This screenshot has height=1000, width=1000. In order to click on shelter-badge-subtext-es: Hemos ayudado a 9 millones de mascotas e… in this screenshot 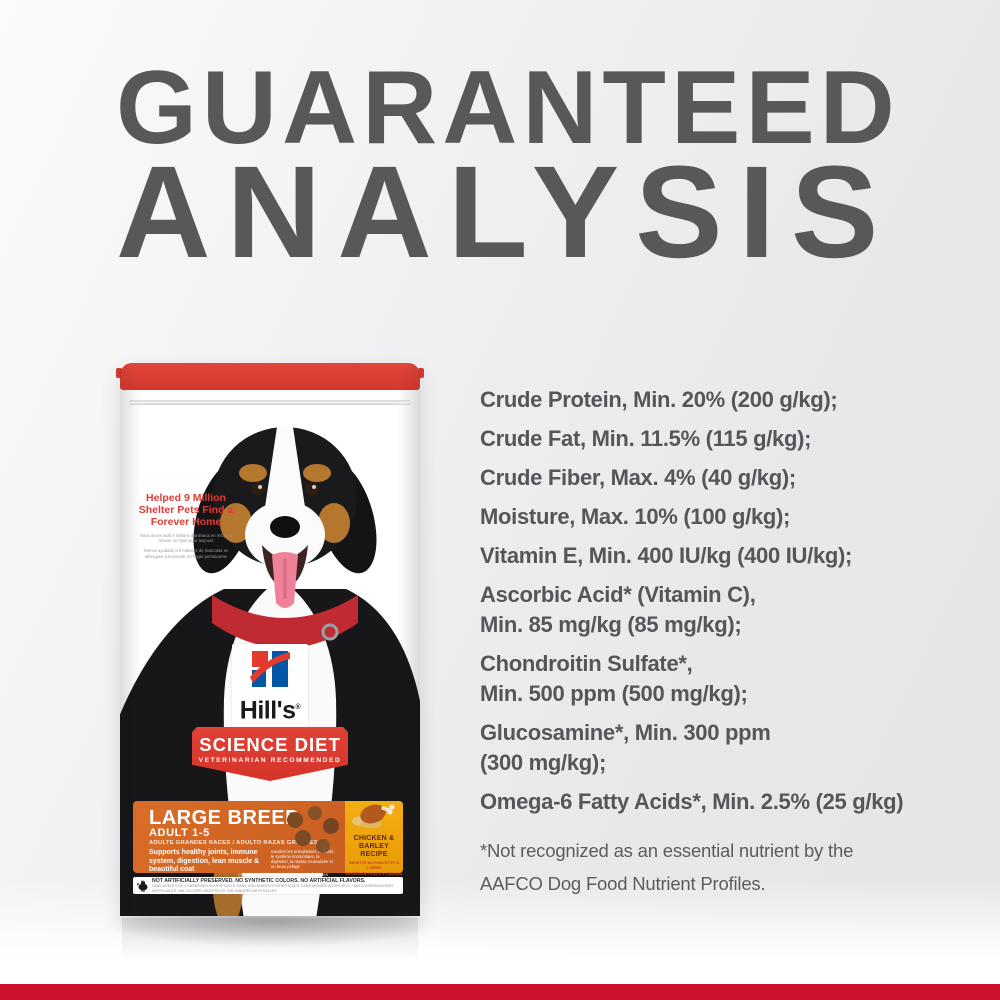, I will do `click(186, 553)`.